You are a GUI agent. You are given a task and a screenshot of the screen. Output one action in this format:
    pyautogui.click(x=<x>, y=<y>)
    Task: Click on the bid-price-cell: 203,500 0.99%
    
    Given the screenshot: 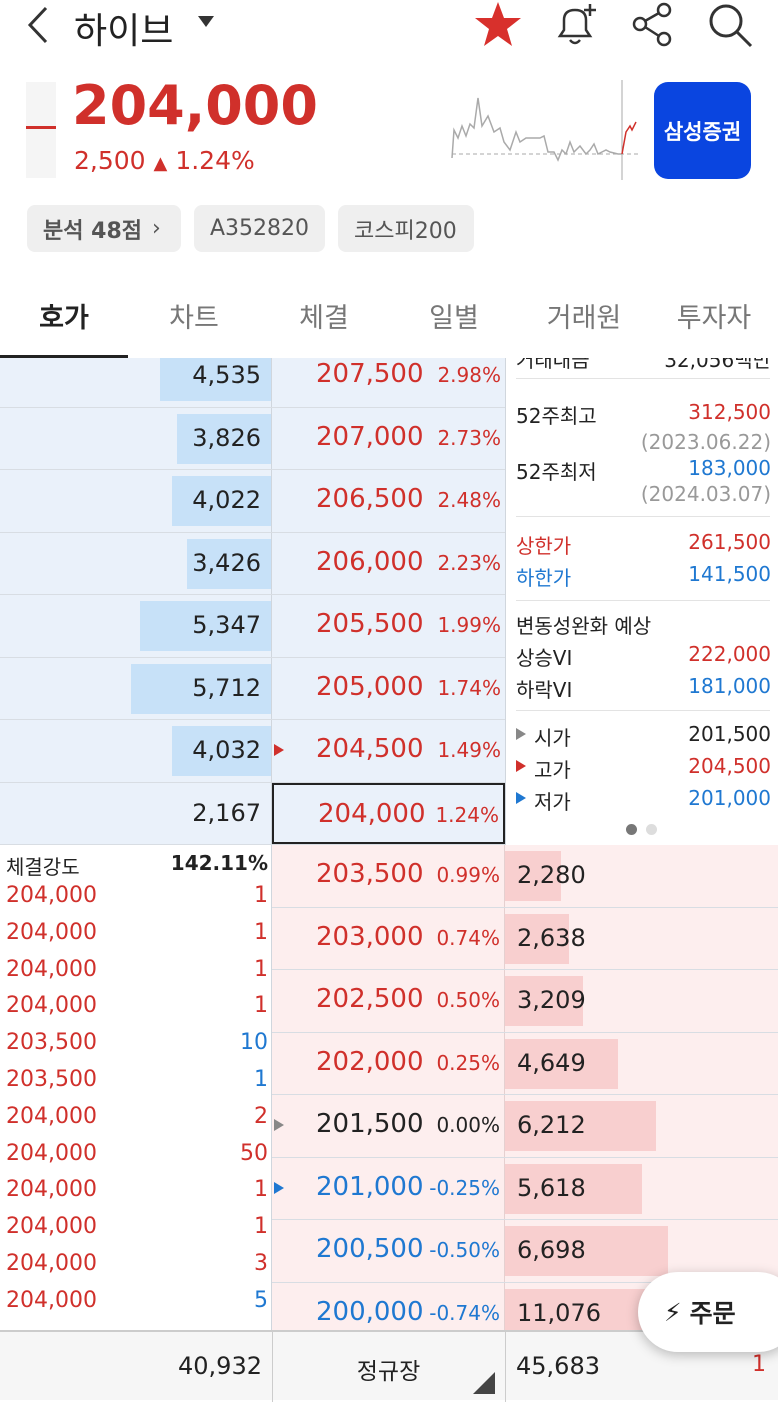 What is the action you would take?
    pyautogui.click(x=388, y=876)
    